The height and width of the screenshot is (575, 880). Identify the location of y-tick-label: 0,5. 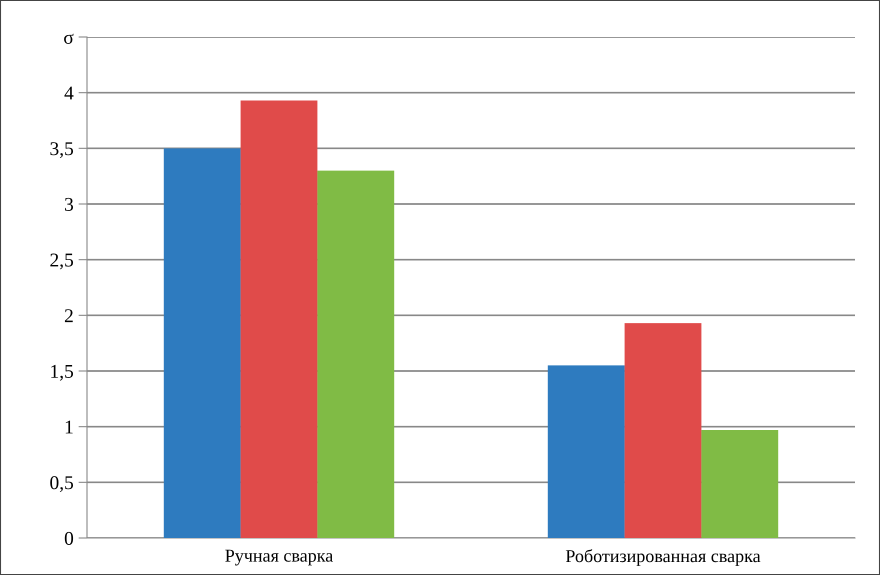
(62, 484).